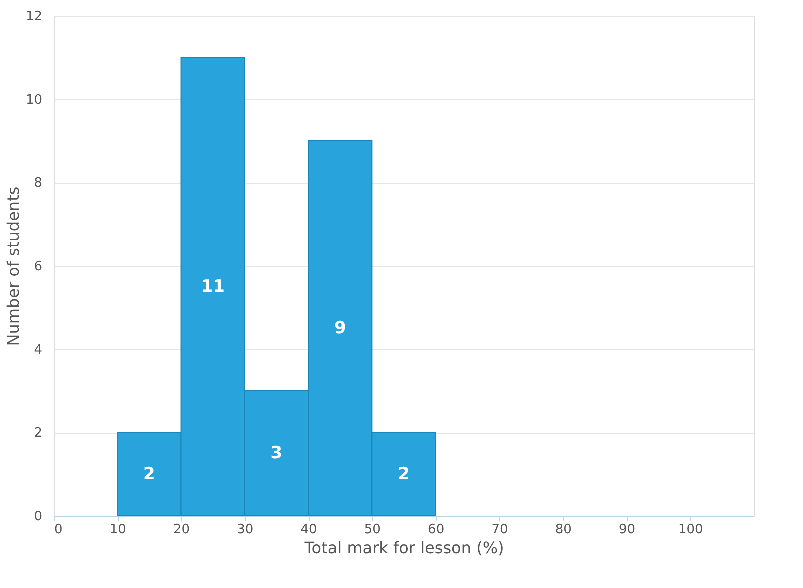 The width and height of the screenshot is (803, 588). I want to click on x-tick-label: 30, so click(245, 530).